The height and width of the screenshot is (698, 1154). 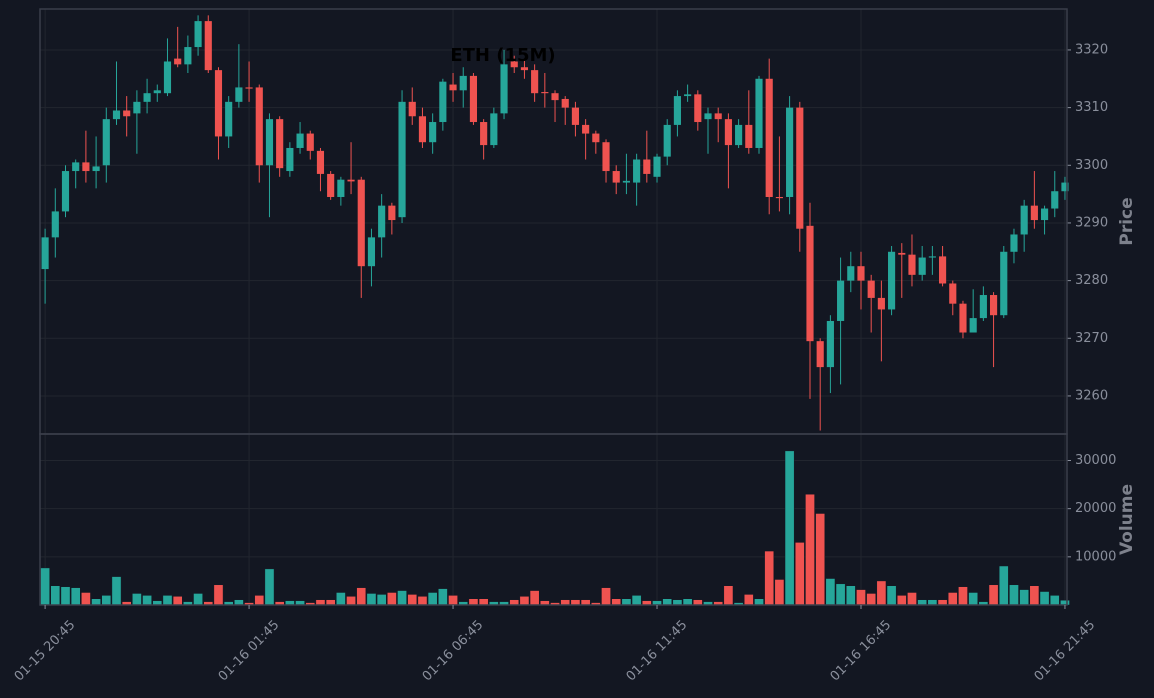 What do you see at coordinates (1091, 395) in the screenshot?
I see `y-tick-label: 3260` at bounding box center [1091, 395].